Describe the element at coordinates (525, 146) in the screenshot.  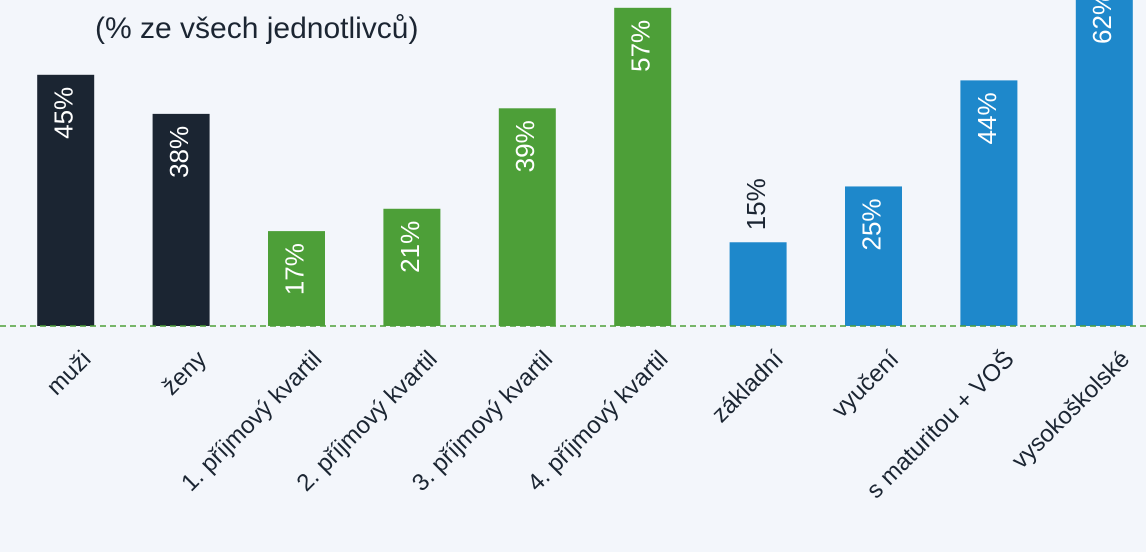
I see `value-label: 39%` at that location.